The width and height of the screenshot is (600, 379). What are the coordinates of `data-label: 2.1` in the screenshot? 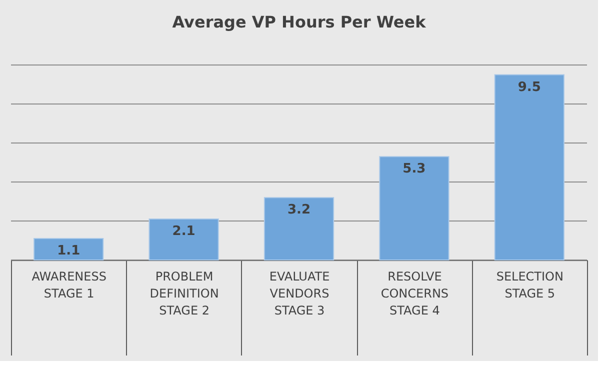 It's located at (184, 232).